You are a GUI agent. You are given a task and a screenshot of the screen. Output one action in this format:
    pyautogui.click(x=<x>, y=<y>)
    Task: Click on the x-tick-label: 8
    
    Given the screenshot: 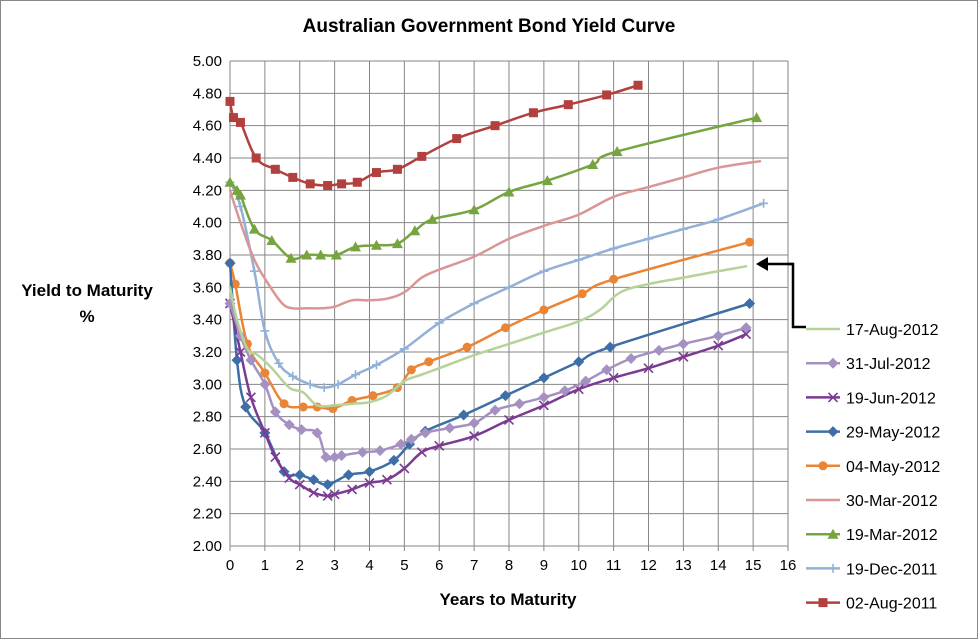 What is the action you would take?
    pyautogui.click(x=509, y=565)
    